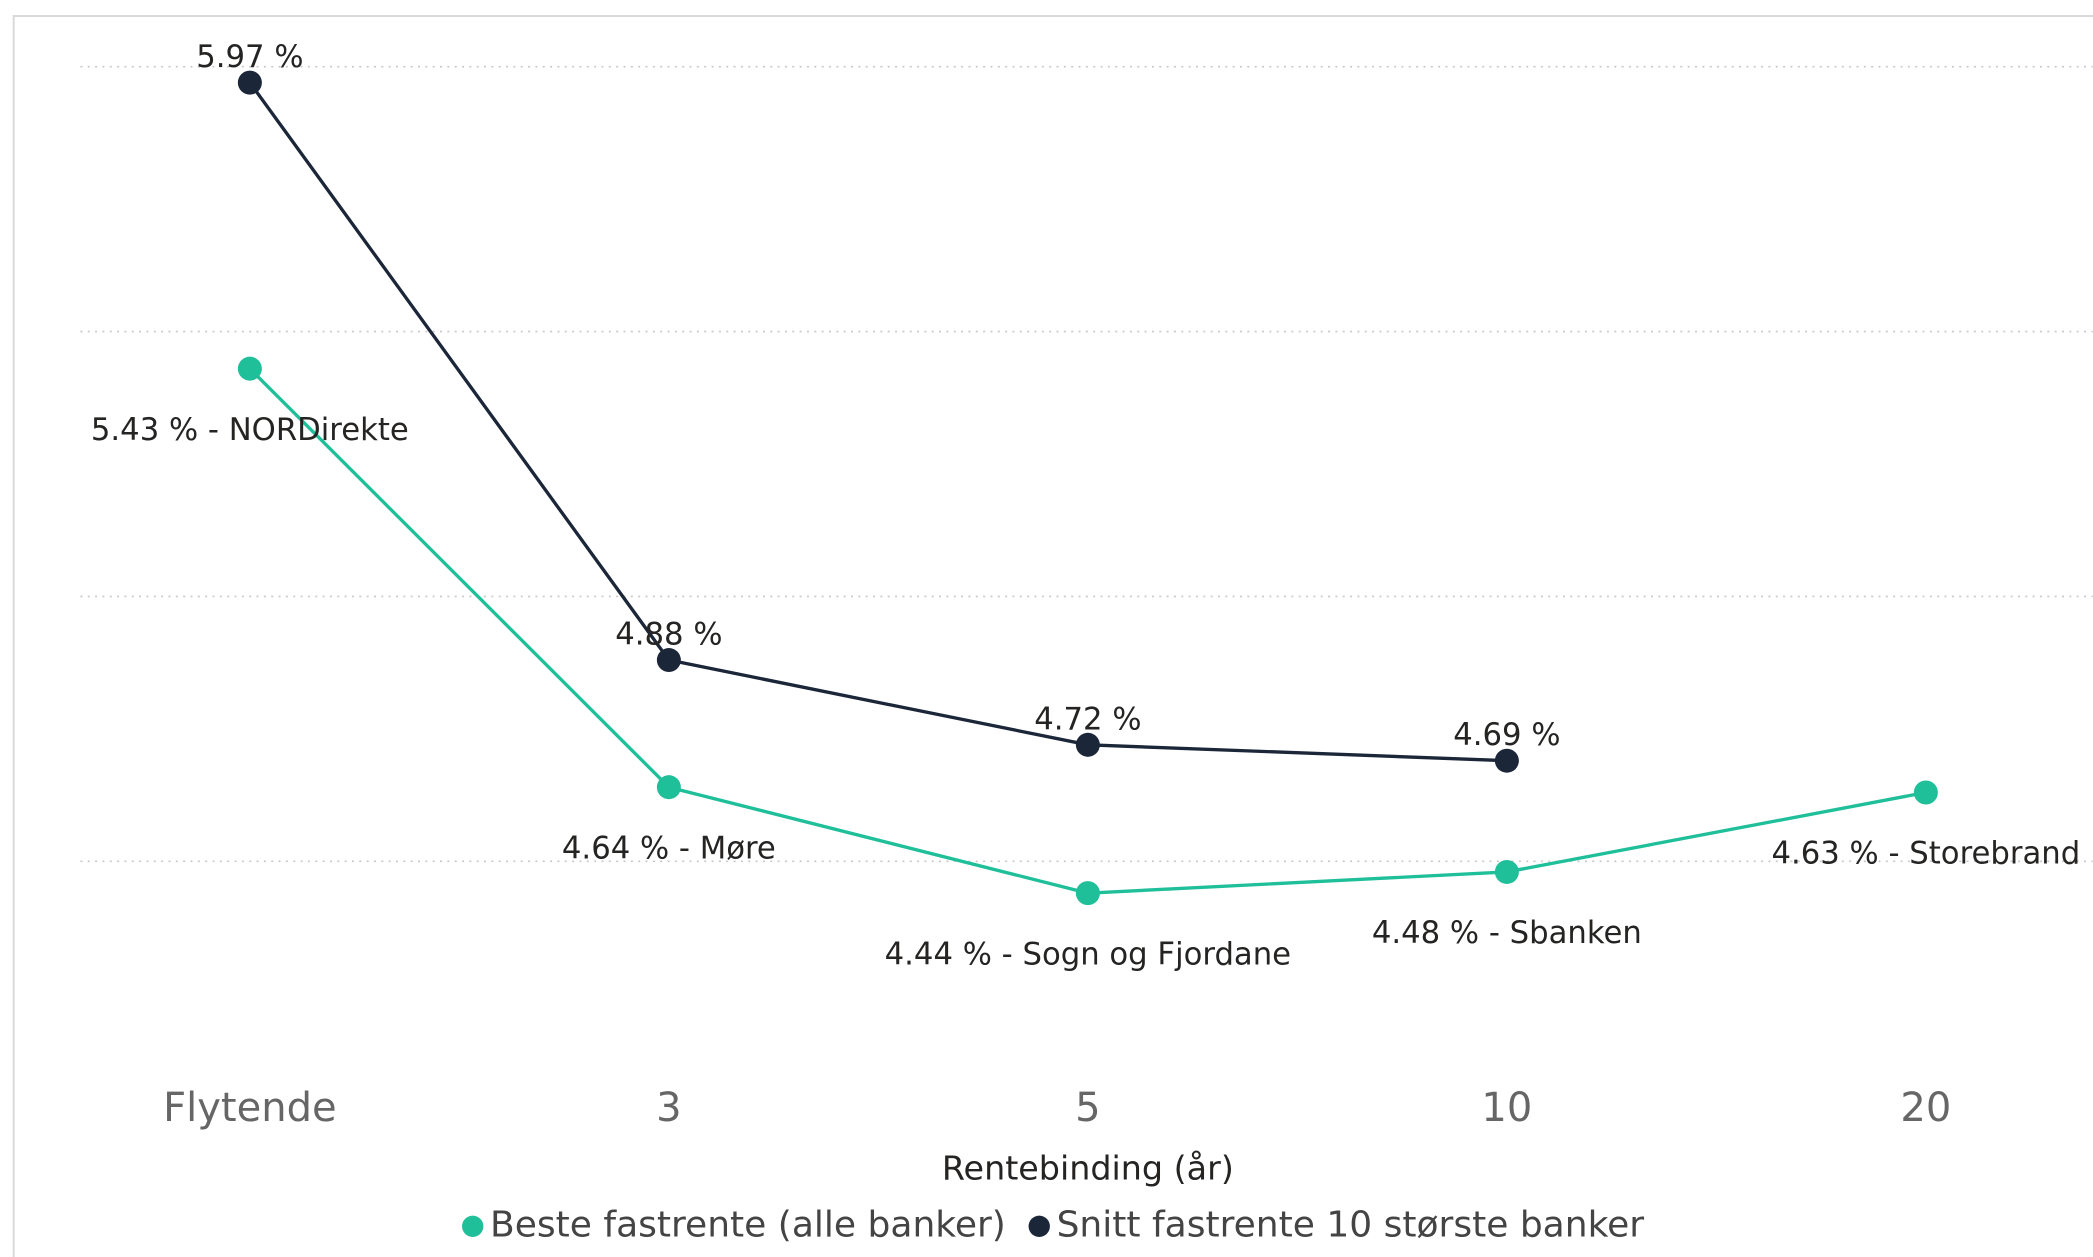  I want to click on x-tick-label: 10, so click(1506, 1108).